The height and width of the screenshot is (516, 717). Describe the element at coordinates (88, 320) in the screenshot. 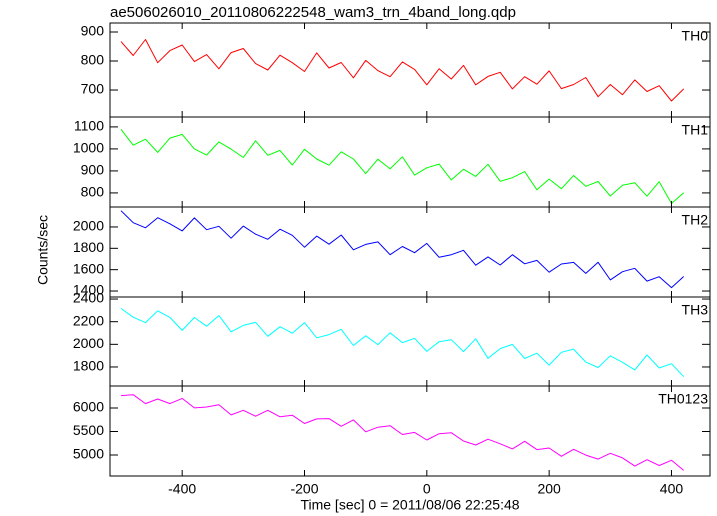

I see `y-tick-label: 2200` at that location.